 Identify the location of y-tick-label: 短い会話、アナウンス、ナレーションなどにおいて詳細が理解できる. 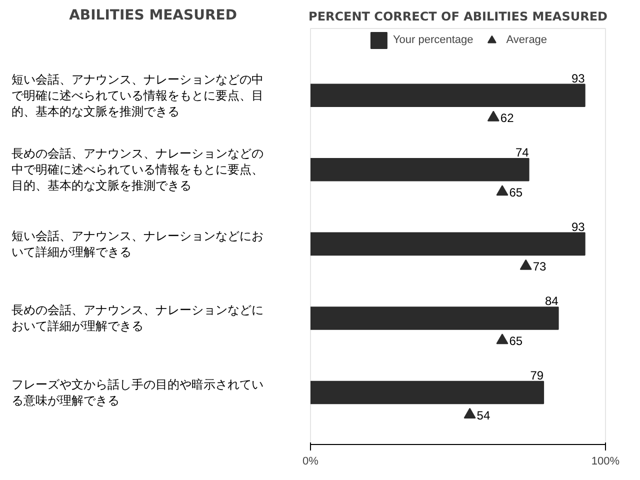
(137, 243).